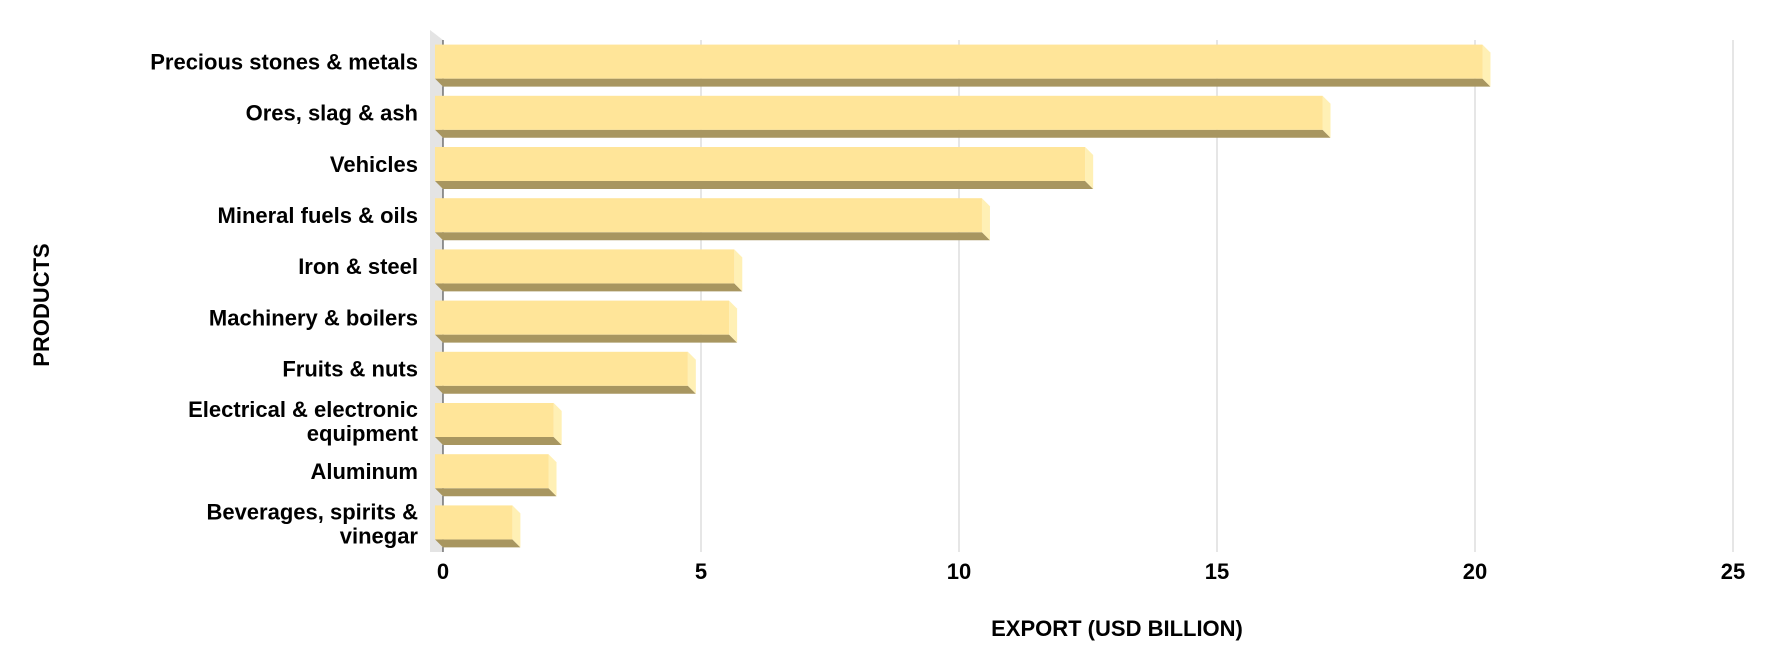 The image size is (1767, 671). I want to click on y-tick-label: Vehicles, so click(374, 164).